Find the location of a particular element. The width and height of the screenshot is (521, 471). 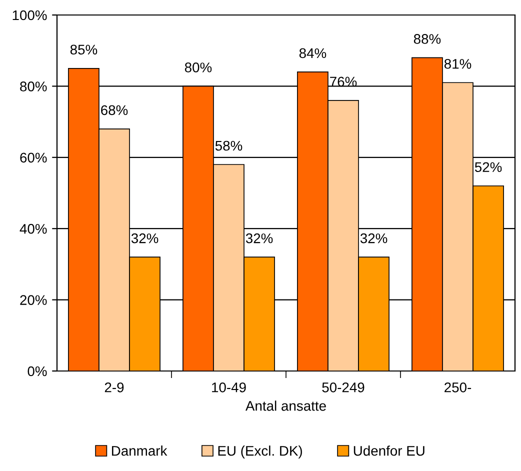

x-tick-label: 50-249 is located at coordinates (343, 387).